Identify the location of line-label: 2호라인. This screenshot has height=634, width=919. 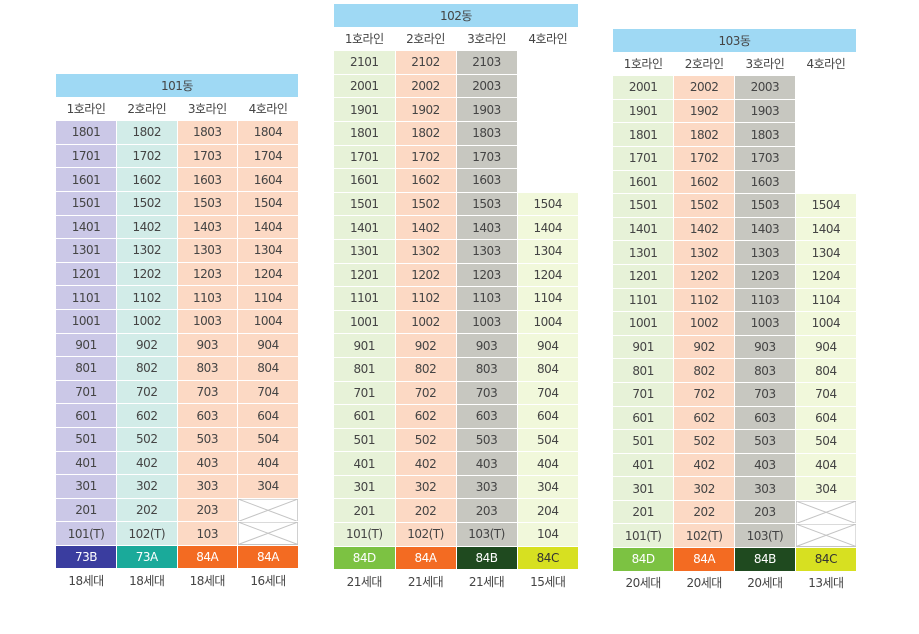
(425, 39).